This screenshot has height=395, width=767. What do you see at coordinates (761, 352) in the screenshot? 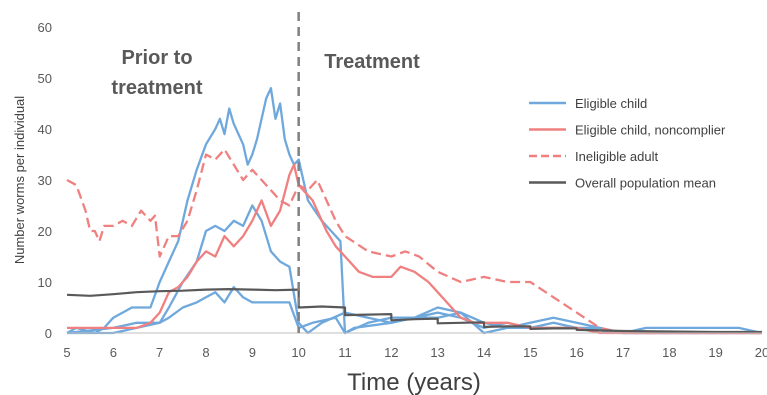
I see `x-tick-label: 20` at bounding box center [761, 352].